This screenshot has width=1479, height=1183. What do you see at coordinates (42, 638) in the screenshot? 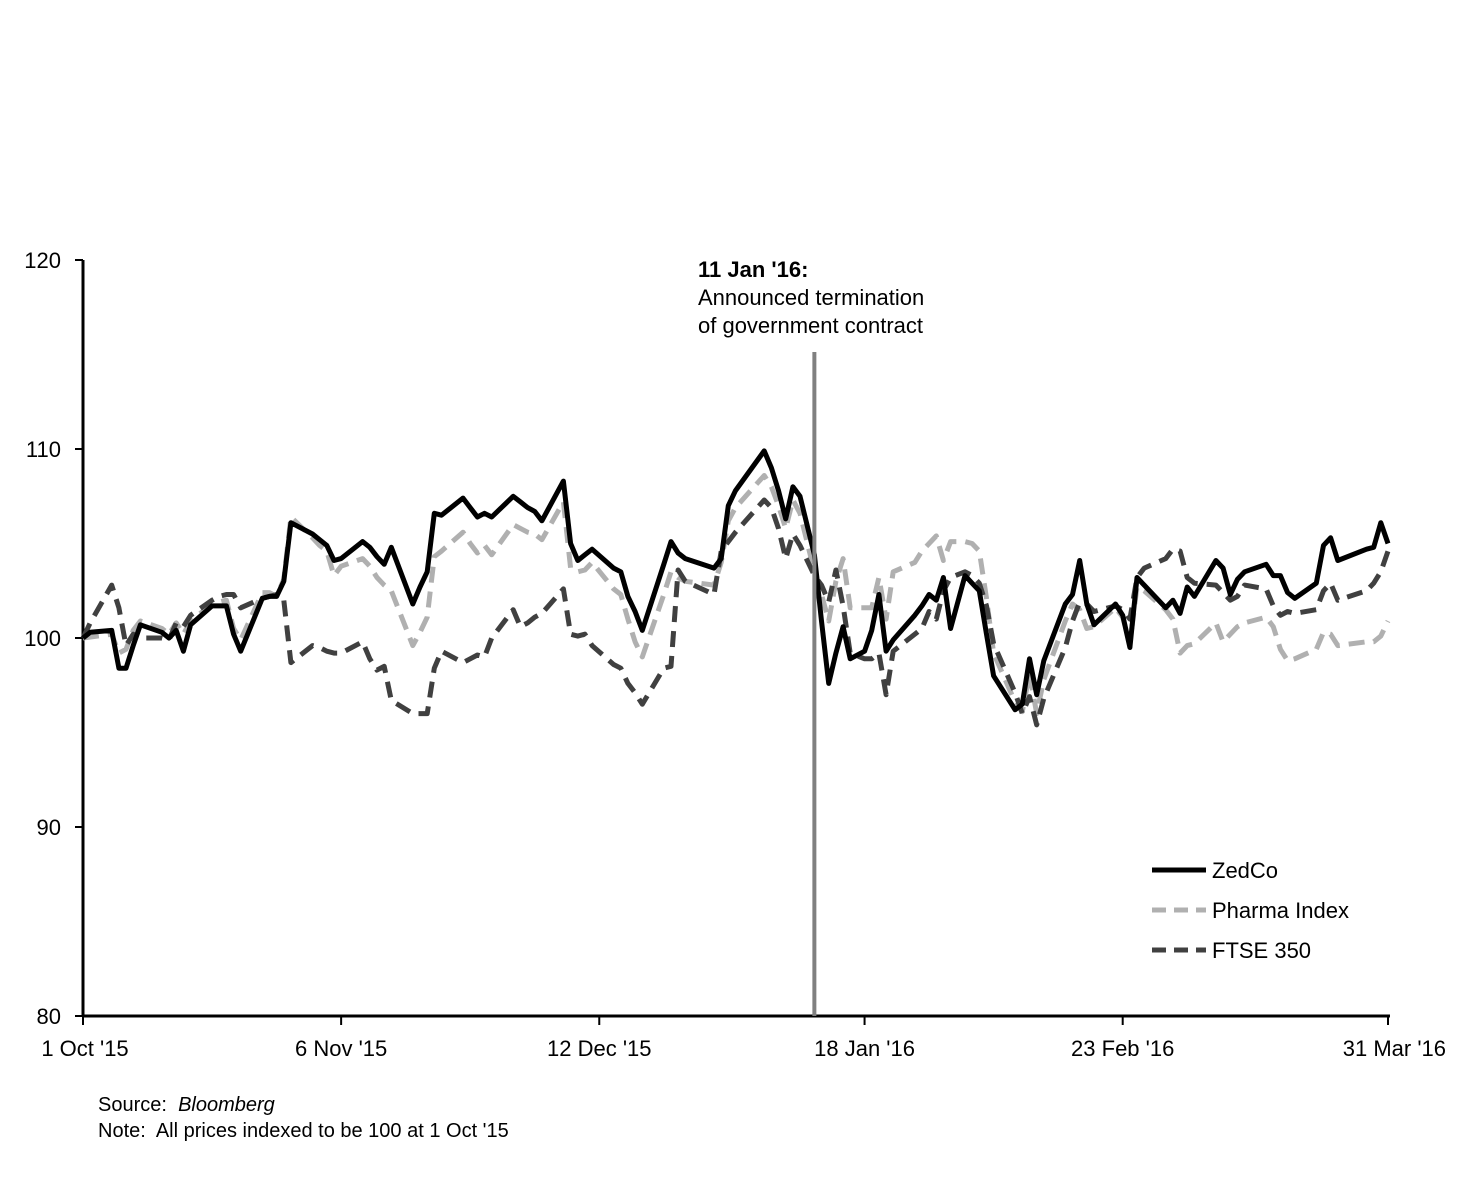
I see `y-tick-label: 100` at bounding box center [42, 638].